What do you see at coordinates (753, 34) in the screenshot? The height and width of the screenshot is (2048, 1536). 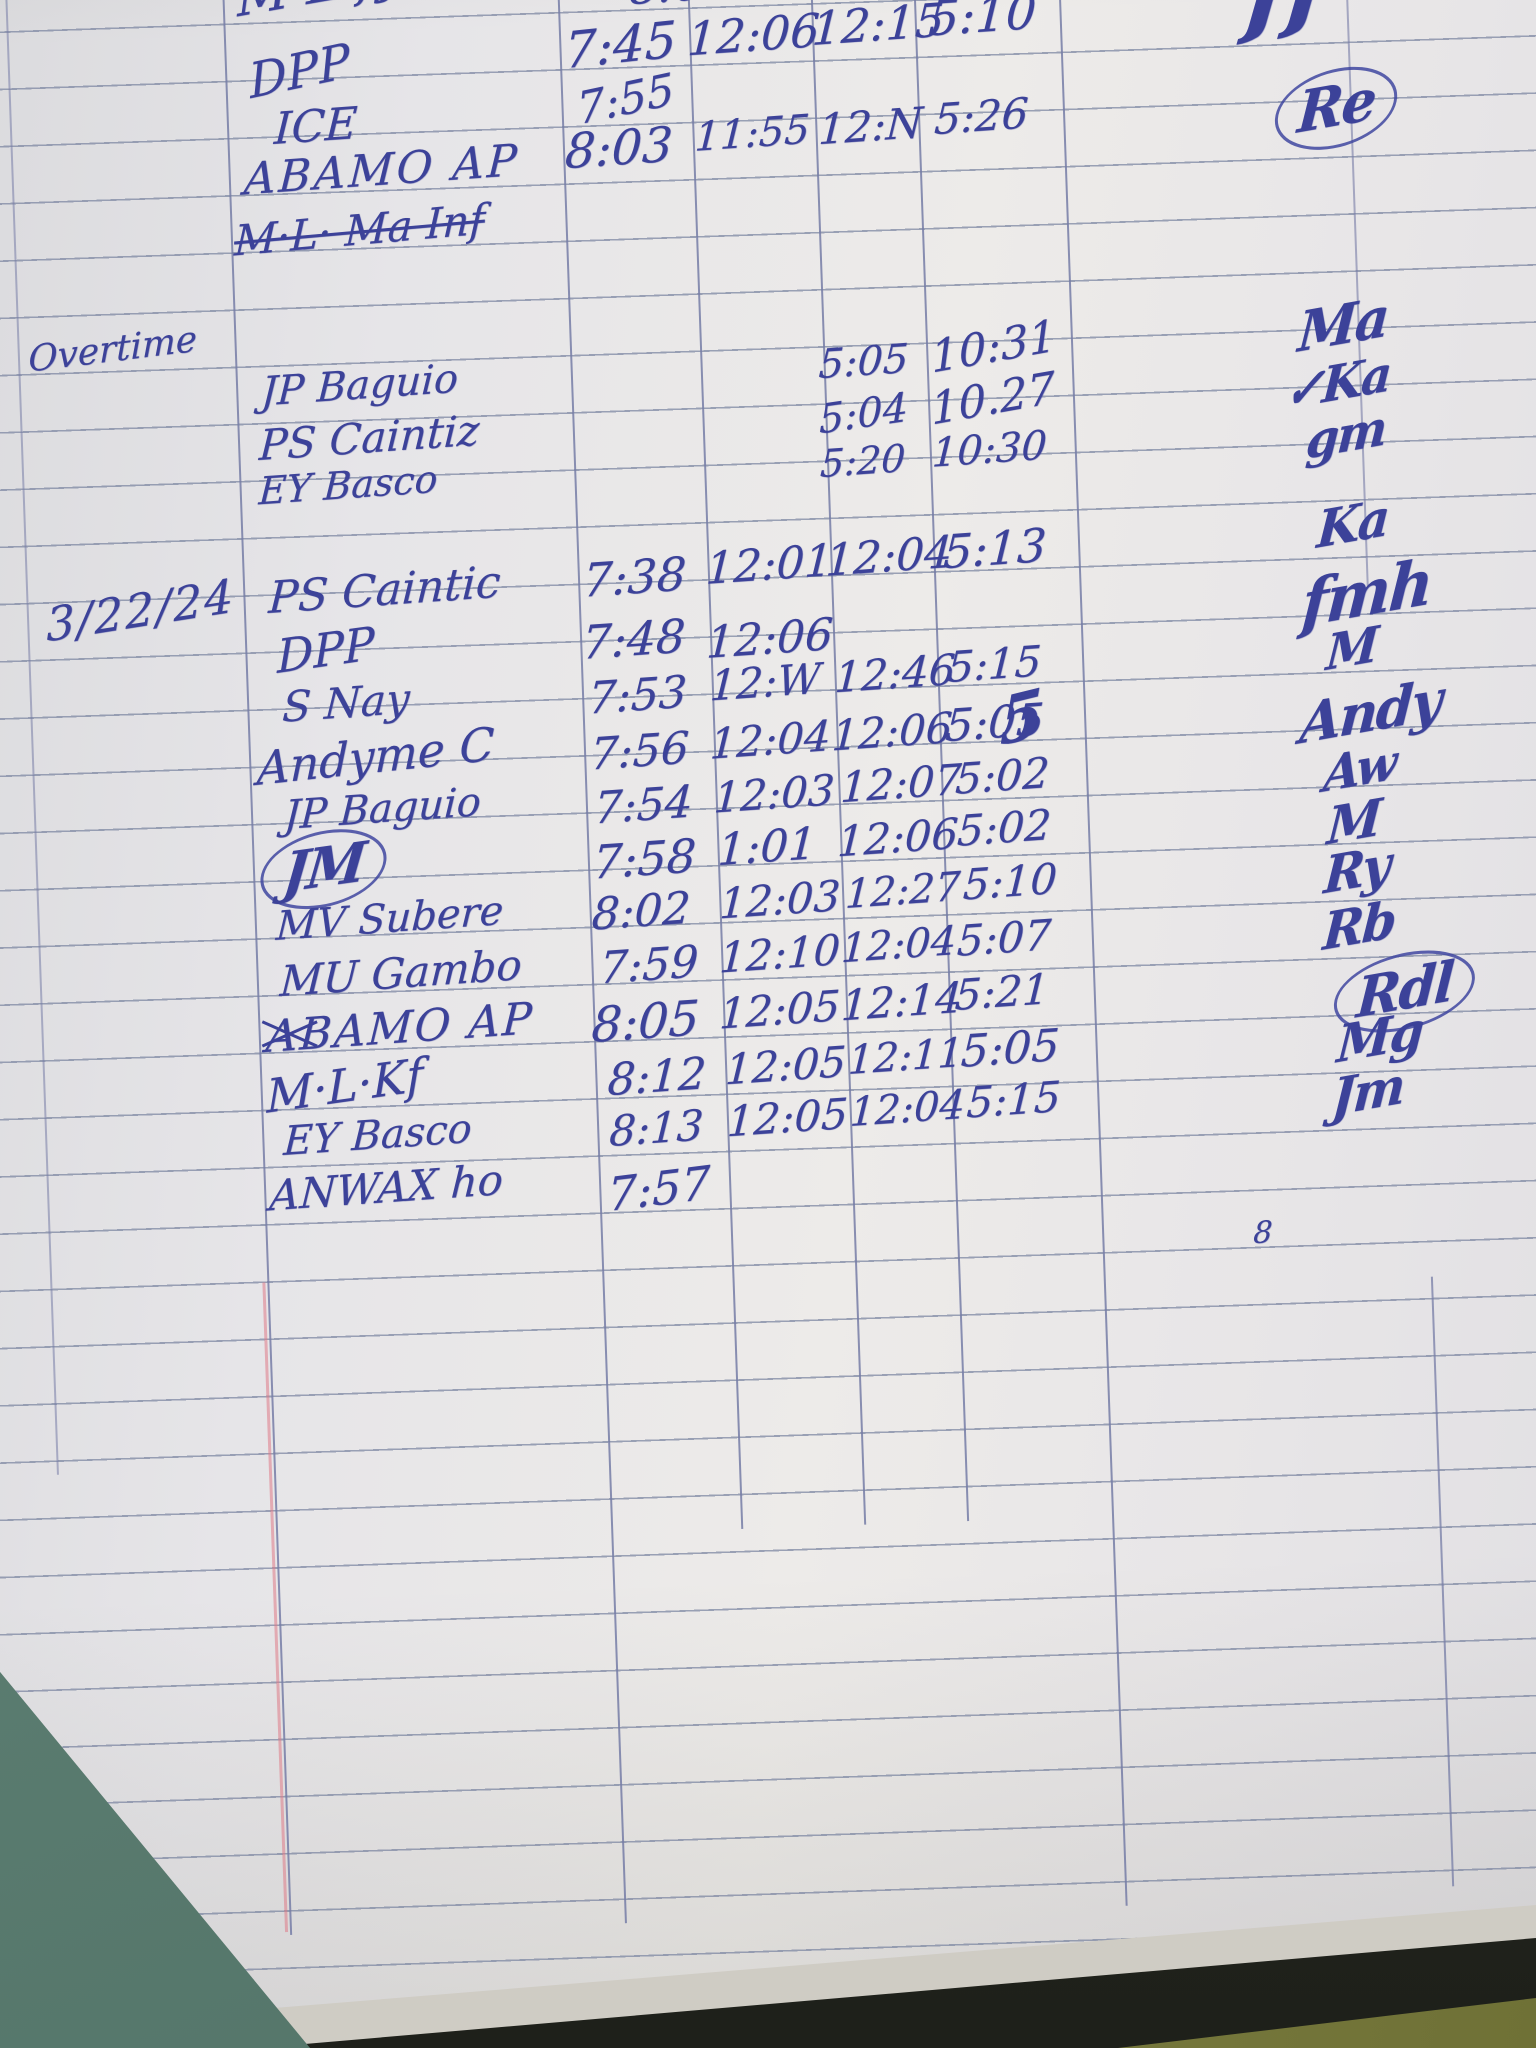 I see `time-out-noon: 12:06` at bounding box center [753, 34].